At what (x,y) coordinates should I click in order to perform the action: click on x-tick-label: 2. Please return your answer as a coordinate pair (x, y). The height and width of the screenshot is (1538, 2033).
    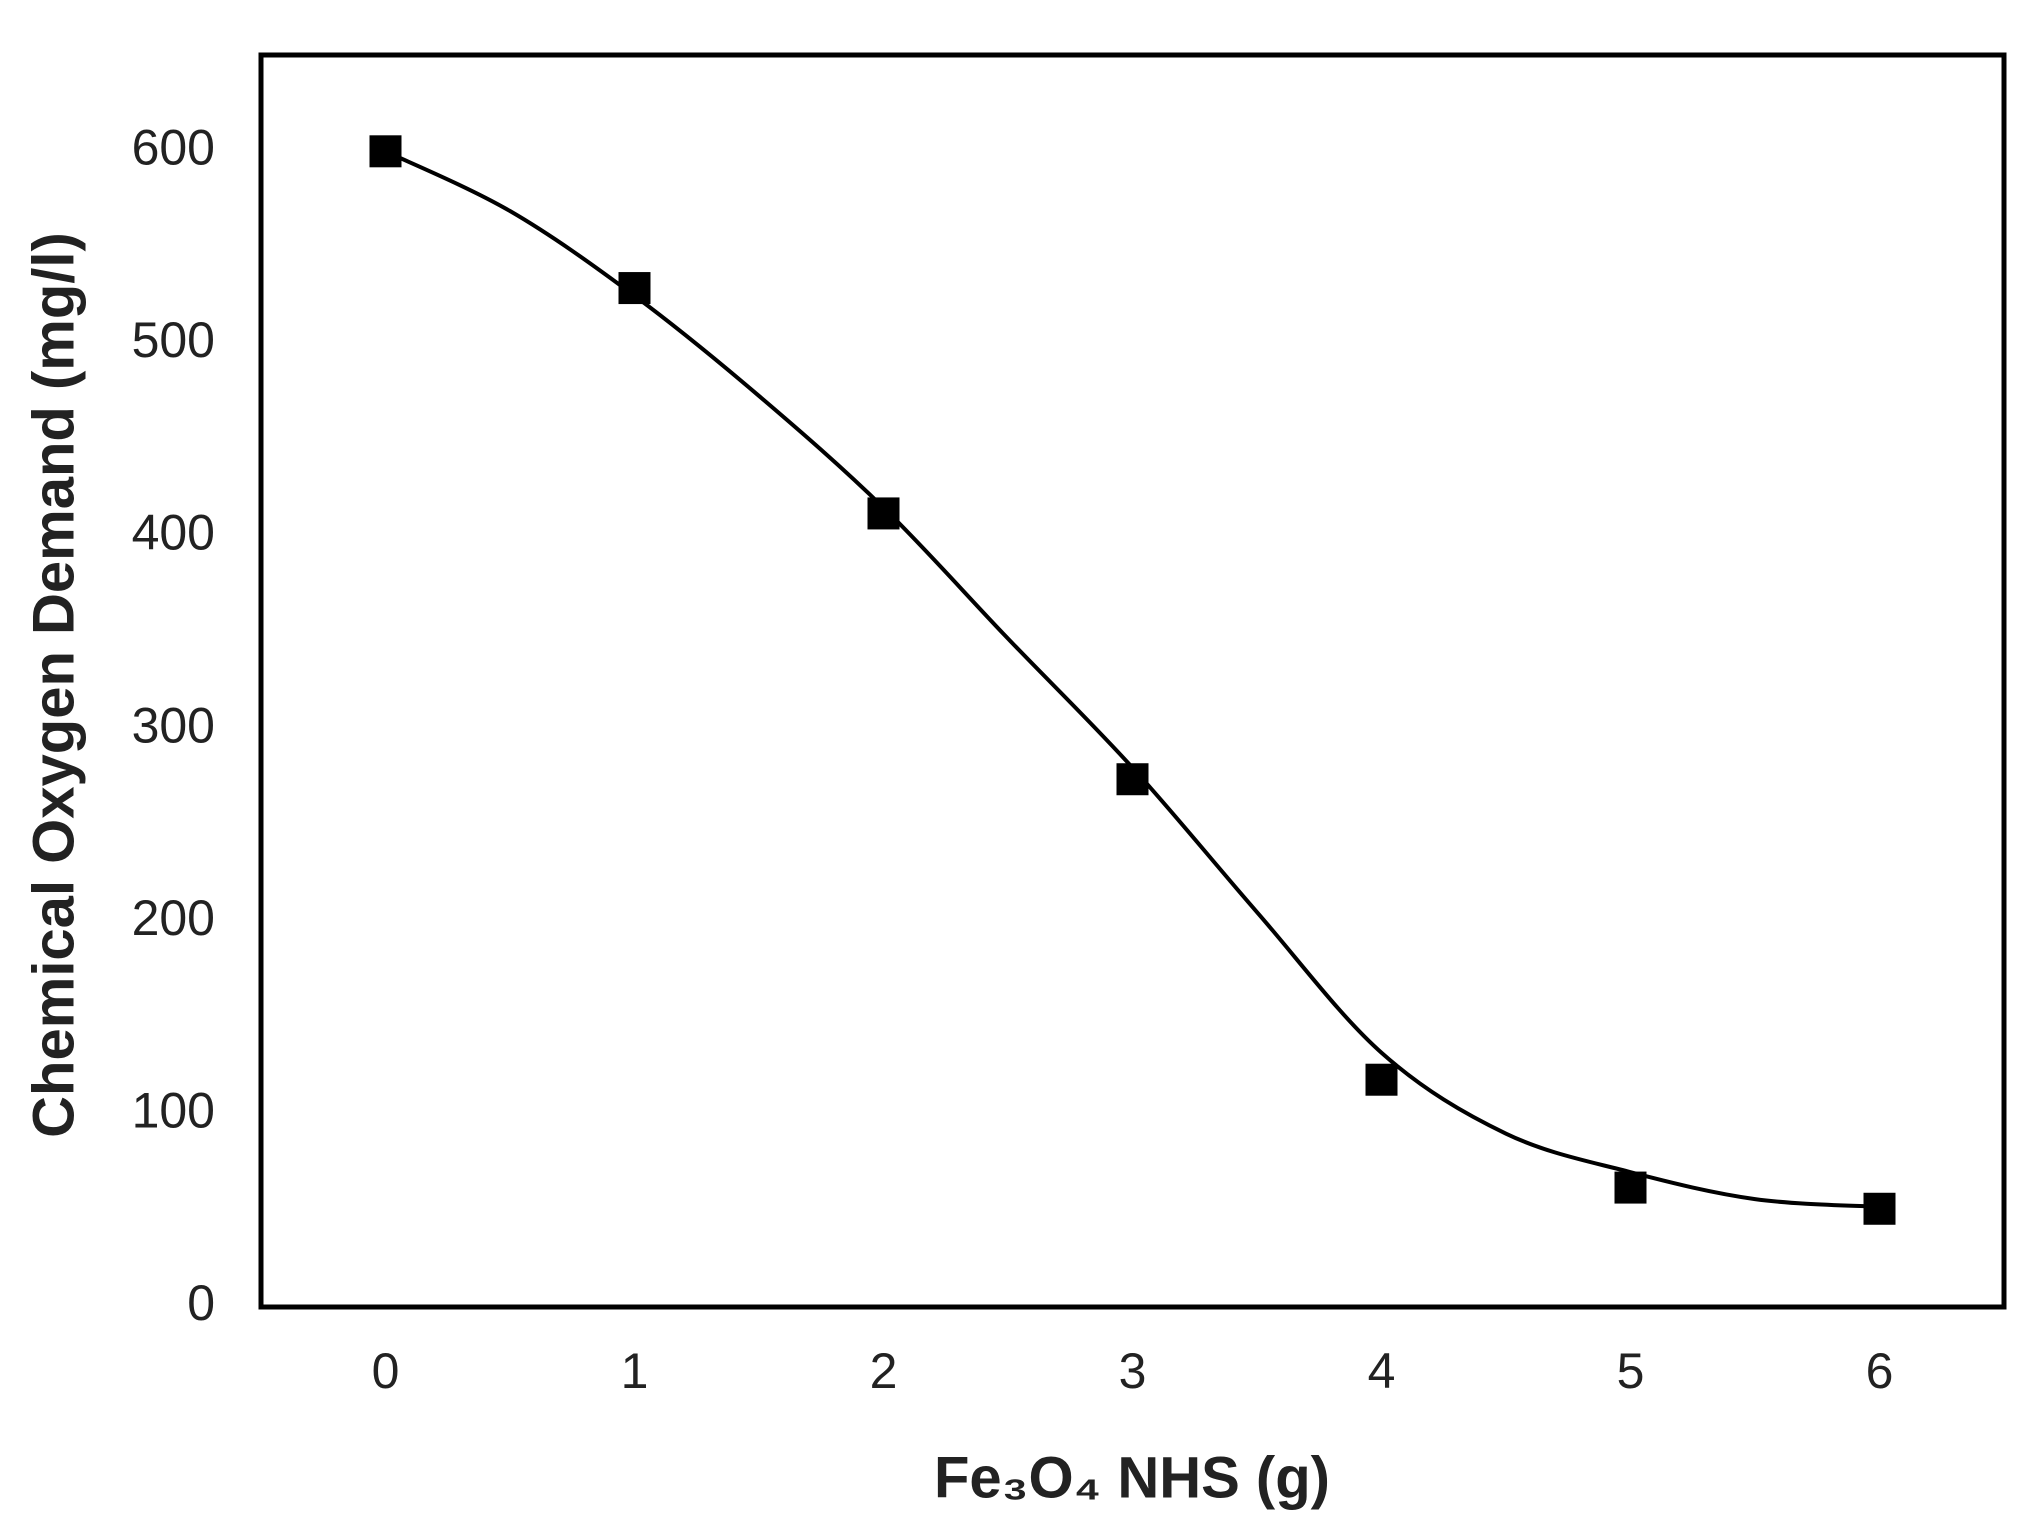
    Looking at the image, I should click on (884, 1371).